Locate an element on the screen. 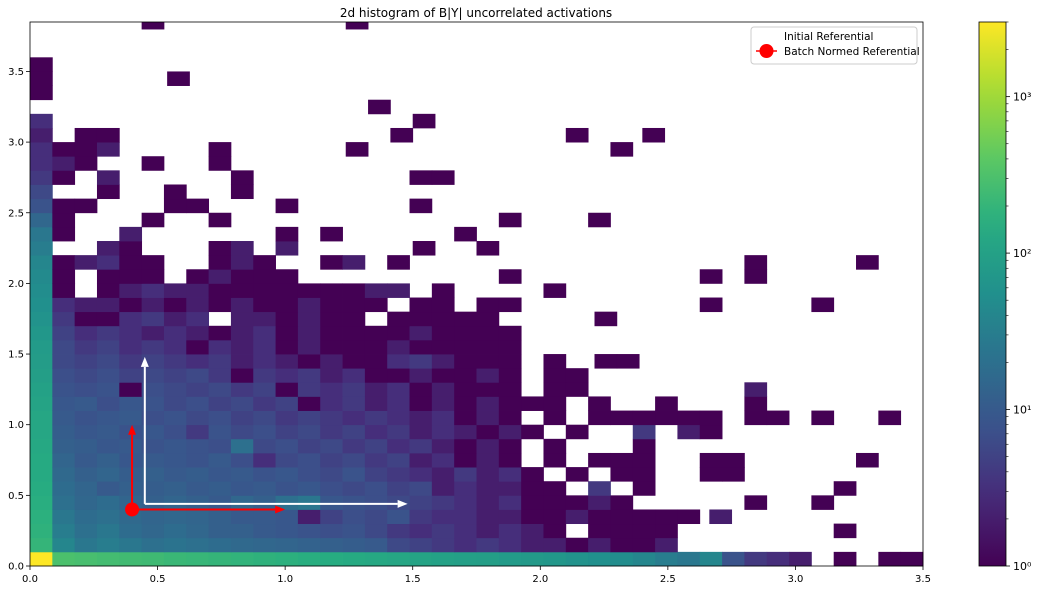 The image size is (1039, 590). batch-normed-y-arrow is located at coordinates (132, 467).